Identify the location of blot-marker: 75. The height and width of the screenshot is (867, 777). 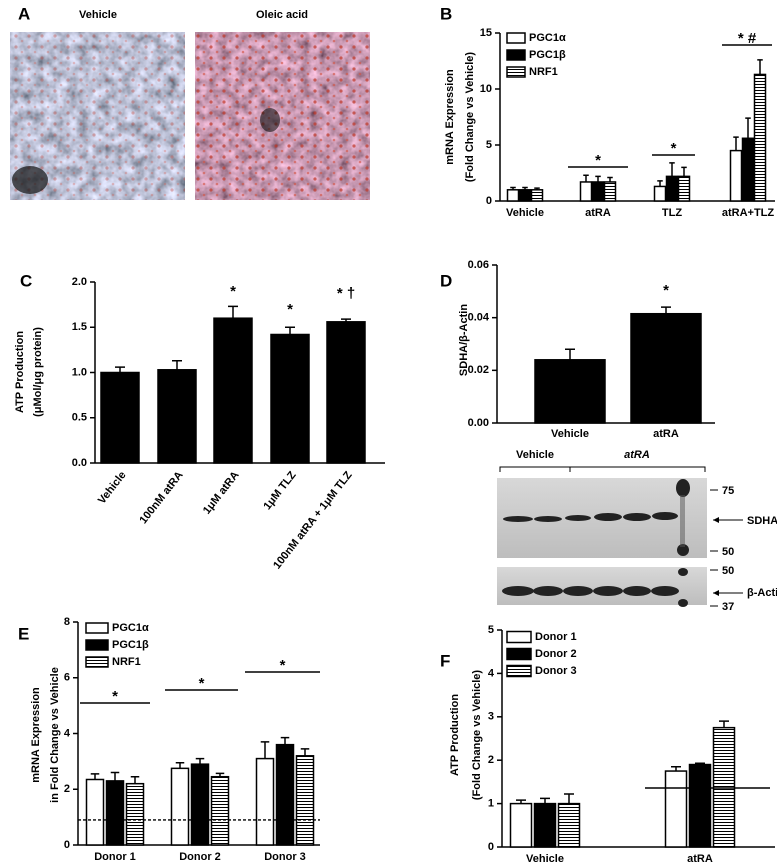
(728, 491).